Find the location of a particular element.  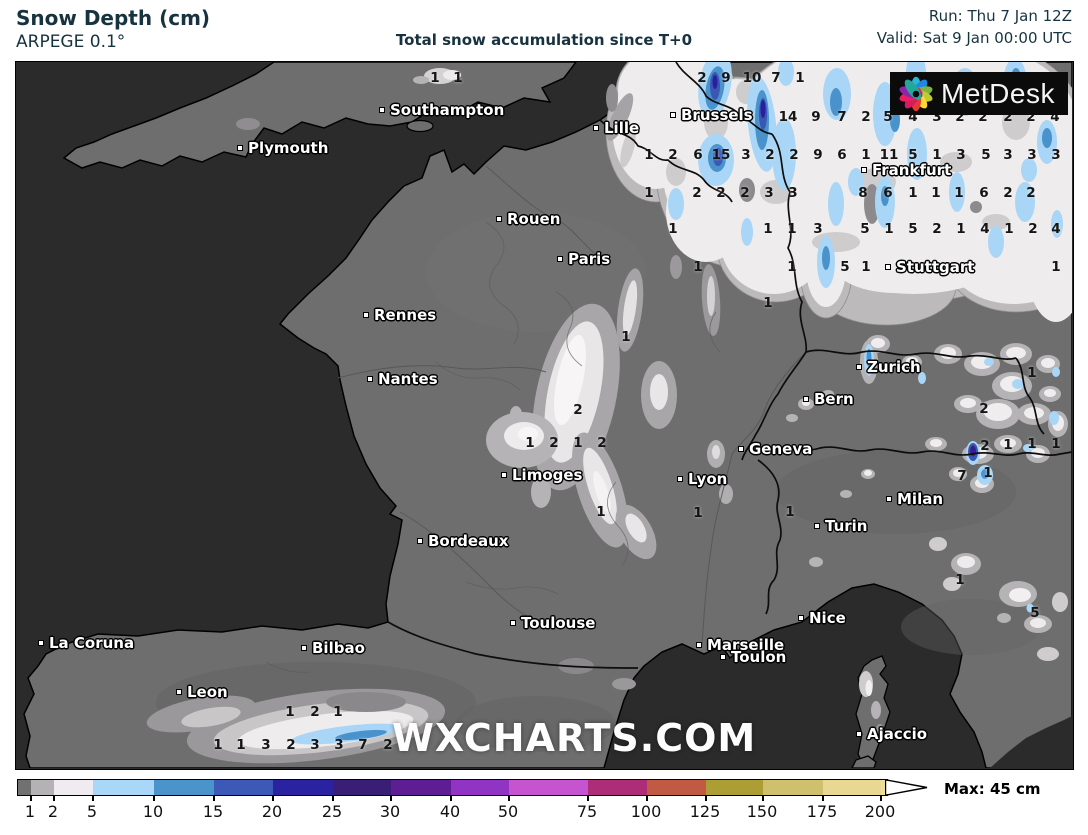

scale-tick-label: 15 is located at coordinates (213, 811).